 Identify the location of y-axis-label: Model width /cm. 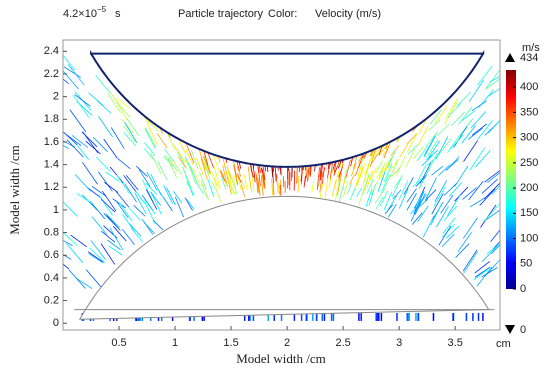
(14, 190).